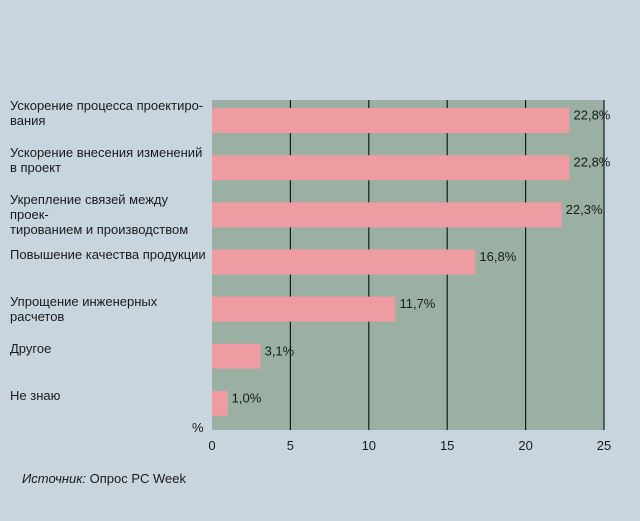  What do you see at coordinates (108, 254) in the screenshot?
I see `category-label: Повышение качества продукции` at bounding box center [108, 254].